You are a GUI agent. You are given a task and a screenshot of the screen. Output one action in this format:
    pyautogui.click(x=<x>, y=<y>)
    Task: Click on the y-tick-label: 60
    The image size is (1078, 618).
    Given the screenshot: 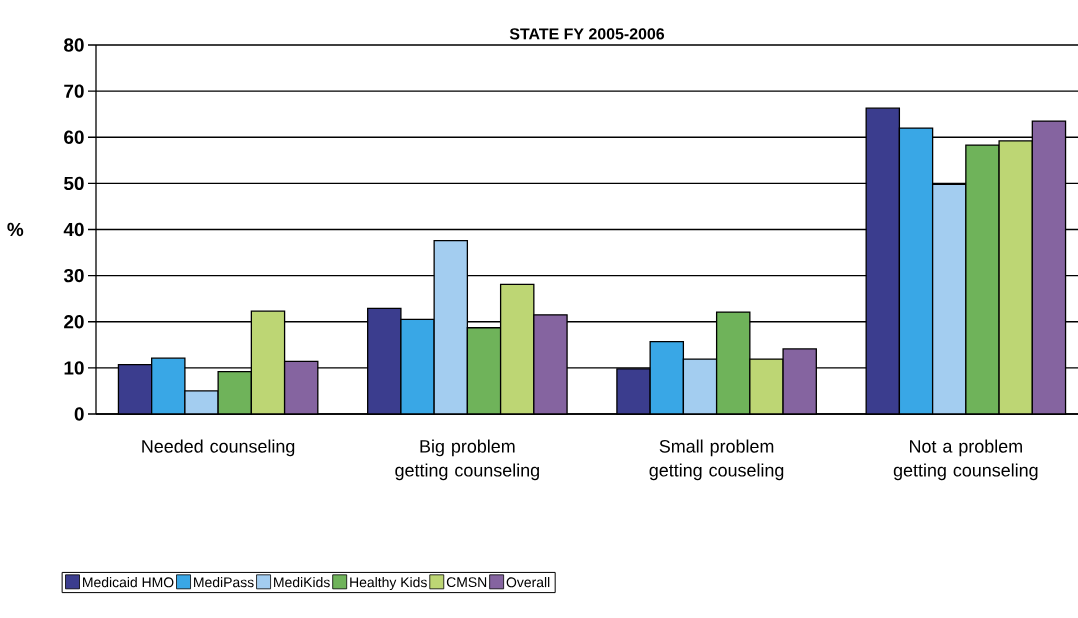 What is the action you would take?
    pyautogui.click(x=74, y=137)
    